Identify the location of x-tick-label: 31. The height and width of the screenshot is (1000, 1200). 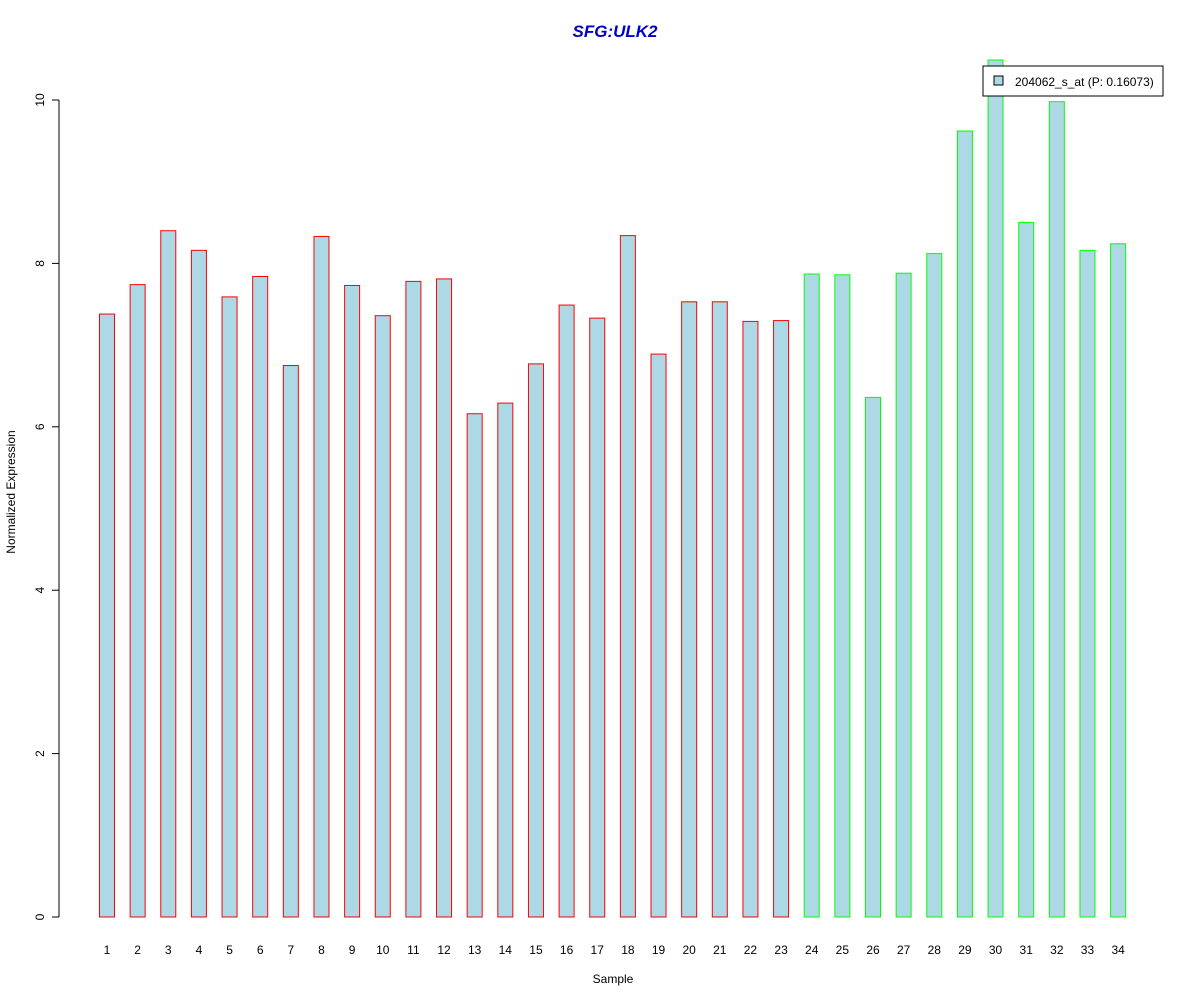
(1027, 950).